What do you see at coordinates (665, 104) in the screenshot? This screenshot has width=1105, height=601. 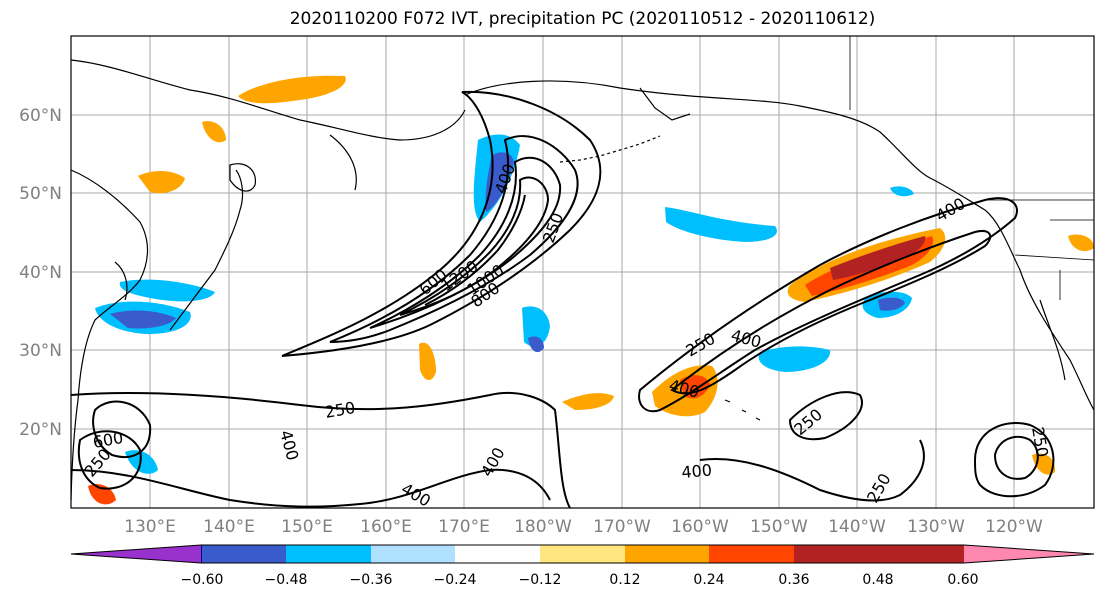 I see `alaska-peninsula` at bounding box center [665, 104].